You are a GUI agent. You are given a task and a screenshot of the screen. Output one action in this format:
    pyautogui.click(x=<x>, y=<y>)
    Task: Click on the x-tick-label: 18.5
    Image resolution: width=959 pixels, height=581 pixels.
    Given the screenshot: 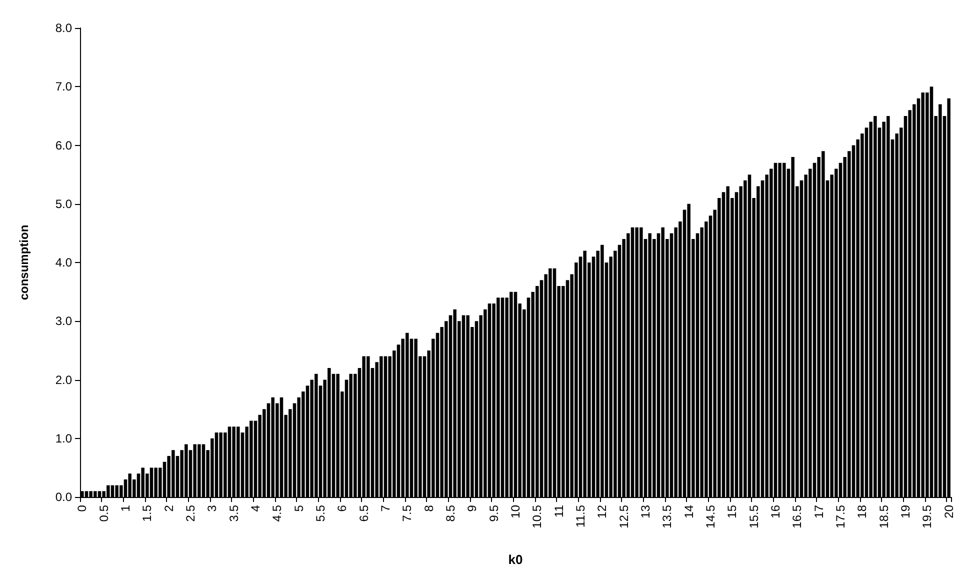 What is the action you would take?
    pyautogui.click(x=883, y=516)
    